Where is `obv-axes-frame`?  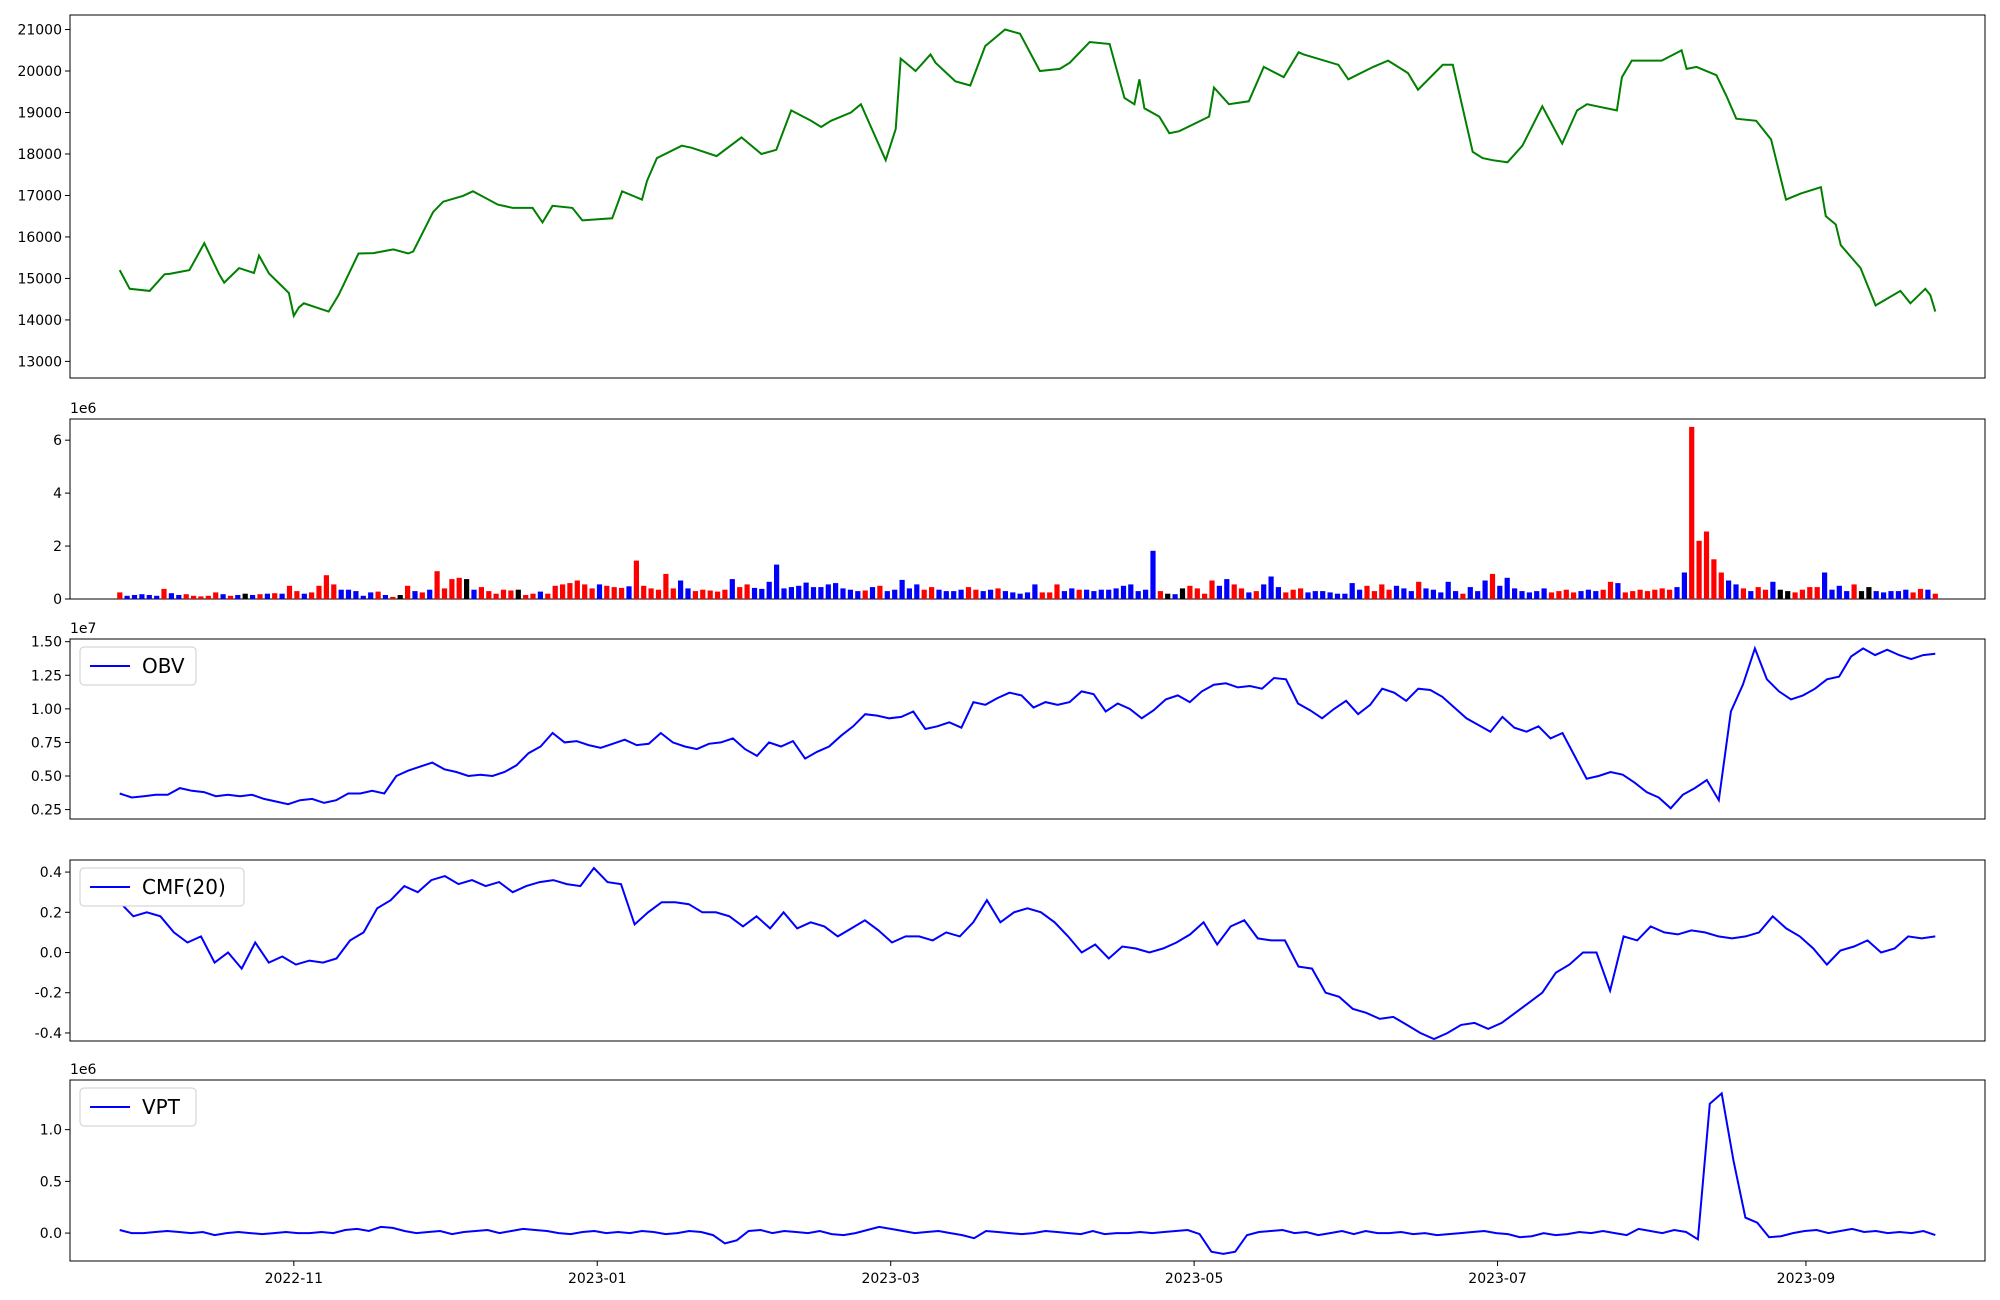 obv-axes-frame is located at coordinates (1027, 729).